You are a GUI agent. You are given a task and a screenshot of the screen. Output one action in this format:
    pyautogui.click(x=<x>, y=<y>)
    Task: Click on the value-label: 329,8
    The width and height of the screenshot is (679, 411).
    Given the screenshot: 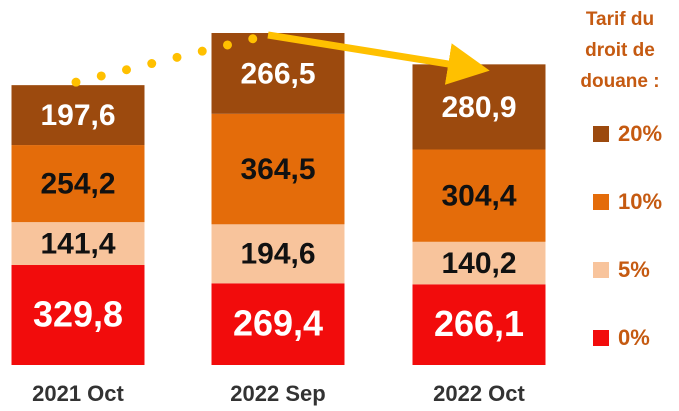 What is the action you would take?
    pyautogui.click(x=78, y=314)
    